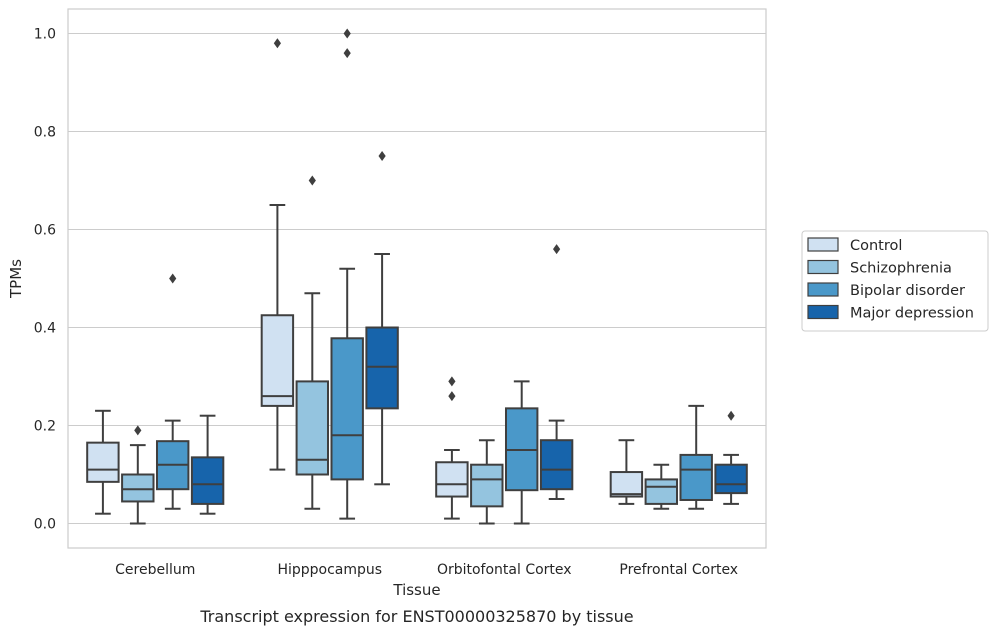 The height and width of the screenshot is (634, 997). I want to click on legend-item: Bipolar disorder, so click(886, 290).